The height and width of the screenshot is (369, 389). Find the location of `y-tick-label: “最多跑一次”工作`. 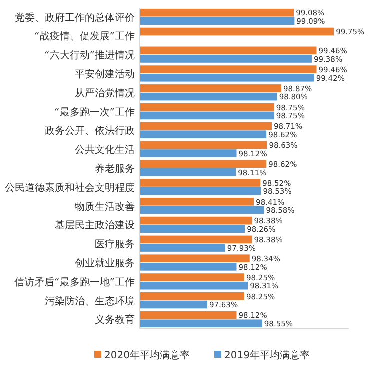

y-tick-label: “最多跑一次”工作 is located at coordinates (94, 112).